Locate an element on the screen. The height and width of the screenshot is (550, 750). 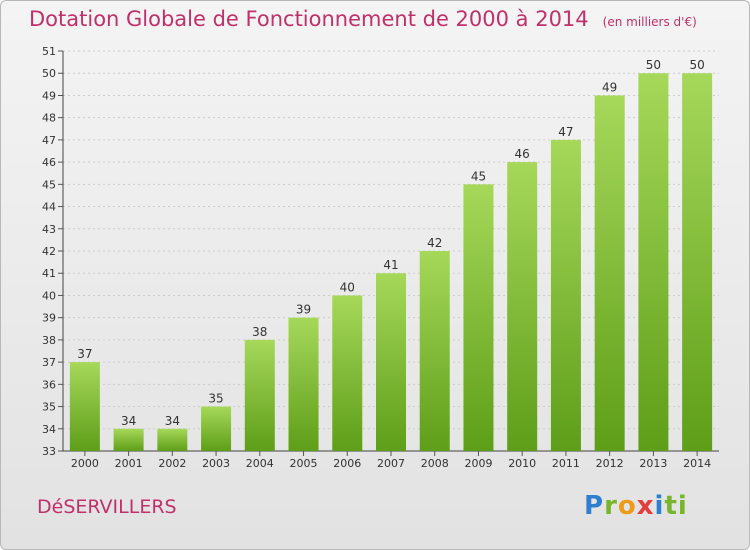
logo-letter: o is located at coordinates (627, 506).